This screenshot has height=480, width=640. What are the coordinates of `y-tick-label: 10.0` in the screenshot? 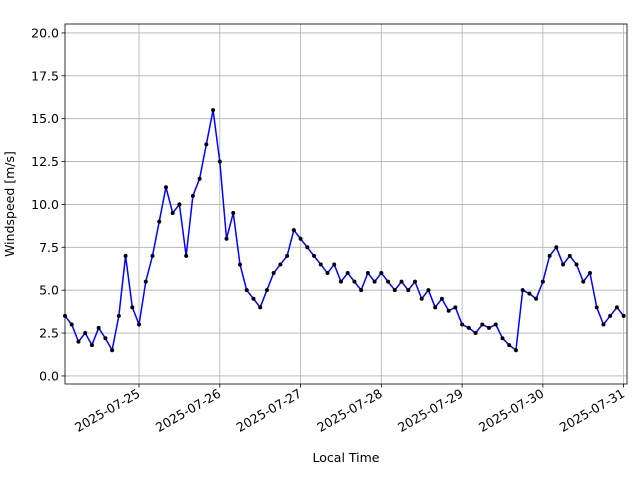 It's located at (45, 204).